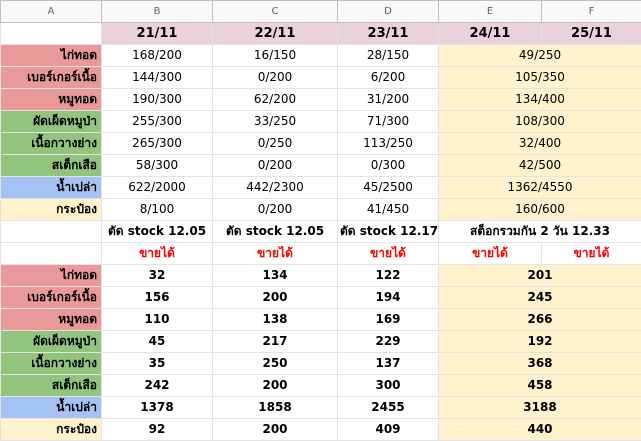  Describe the element at coordinates (540, 210) in the screenshot. I see `merged-value-cell: 160/600` at that location.